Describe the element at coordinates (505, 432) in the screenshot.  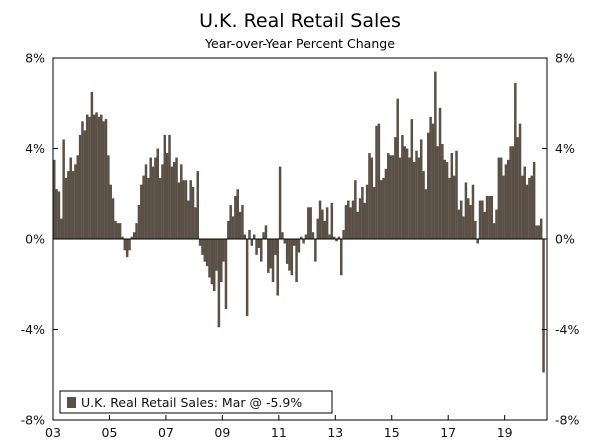
I see `x-tick-label: 19` at that location.